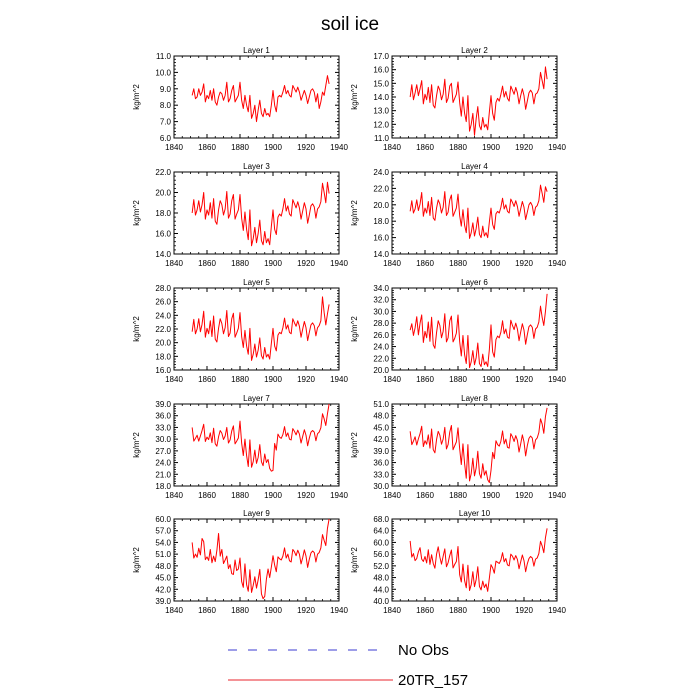 The image size is (700, 700). I want to click on y-tick-label: 6.0, so click(166, 138).